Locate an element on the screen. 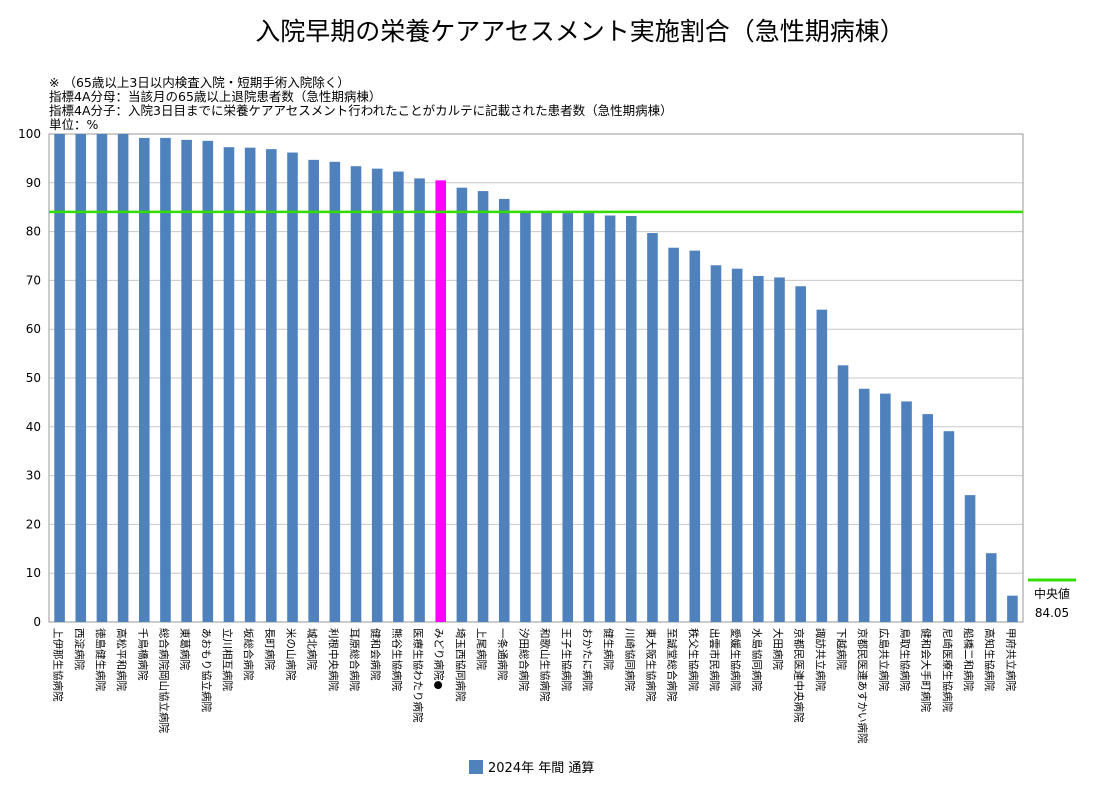 This screenshot has width=1100, height=791. category-label: 下越病院 is located at coordinates (841, 649).